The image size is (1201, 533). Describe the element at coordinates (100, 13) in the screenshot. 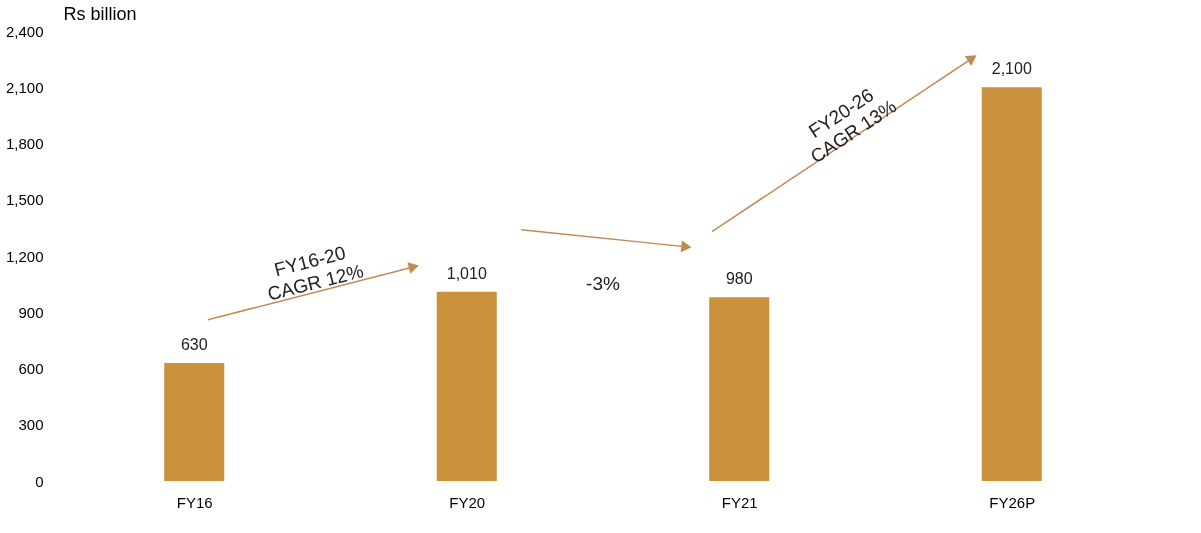

I see `y-axis-title: Rs billion` at that location.